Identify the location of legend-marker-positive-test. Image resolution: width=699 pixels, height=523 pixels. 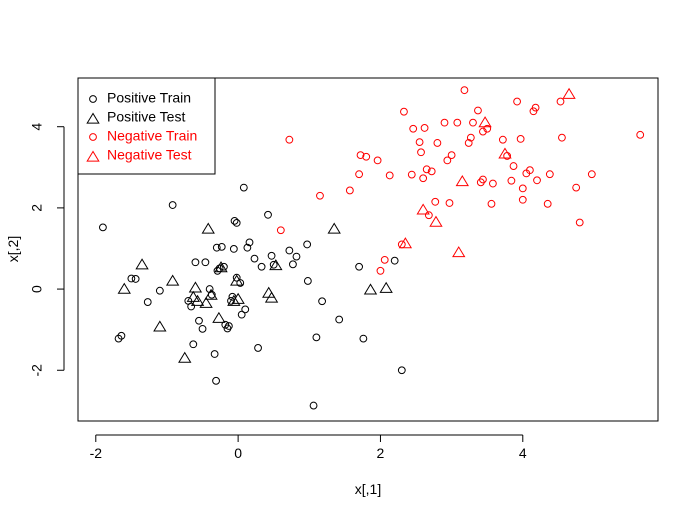
(93, 118).